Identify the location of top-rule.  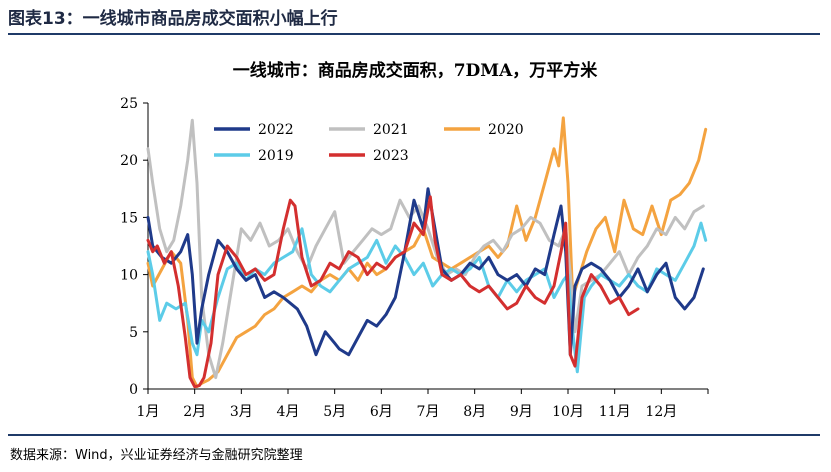
(414, 34).